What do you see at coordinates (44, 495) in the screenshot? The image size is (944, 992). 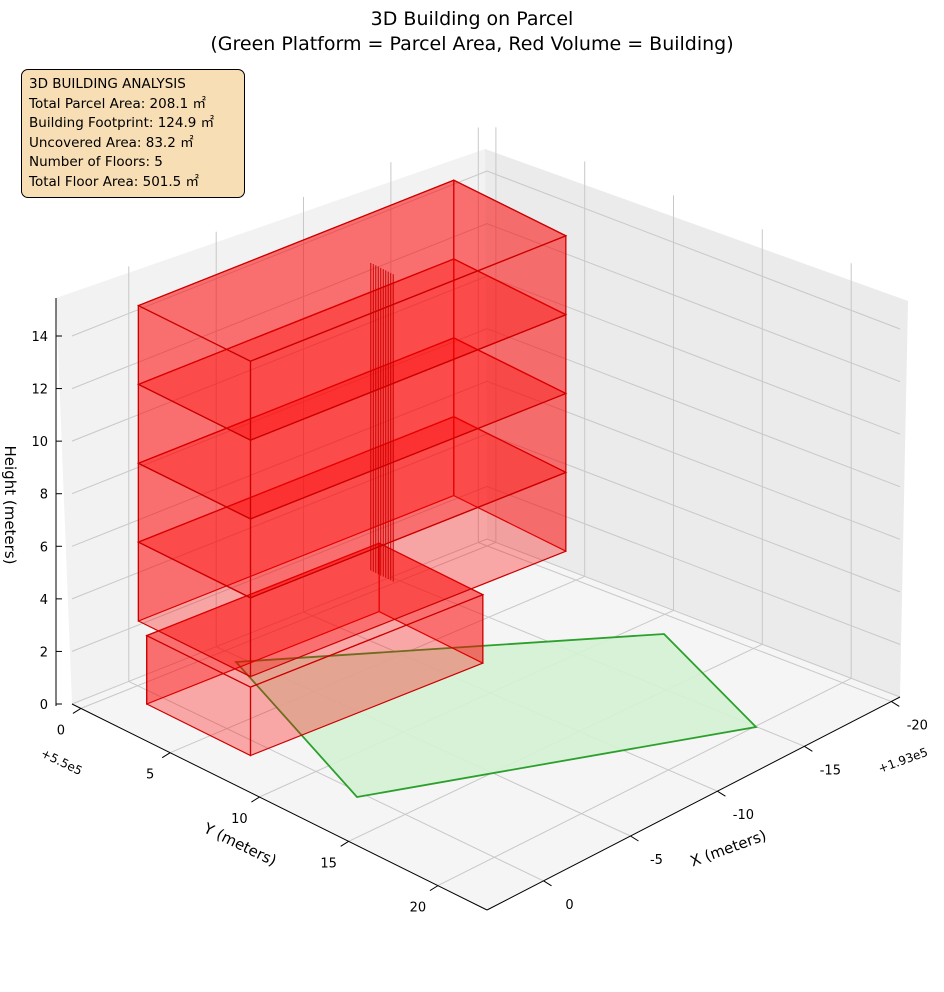 I see `z-tick-label: 8` at bounding box center [44, 495].